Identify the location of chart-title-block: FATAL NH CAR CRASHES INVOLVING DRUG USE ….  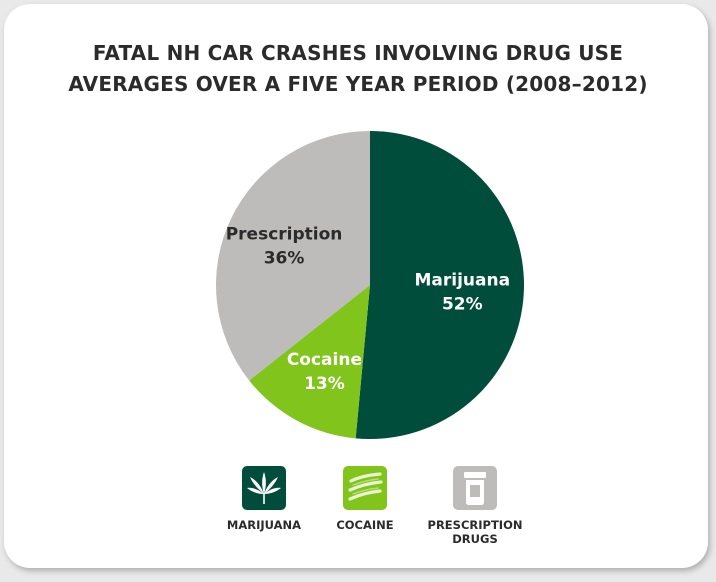
(358, 69).